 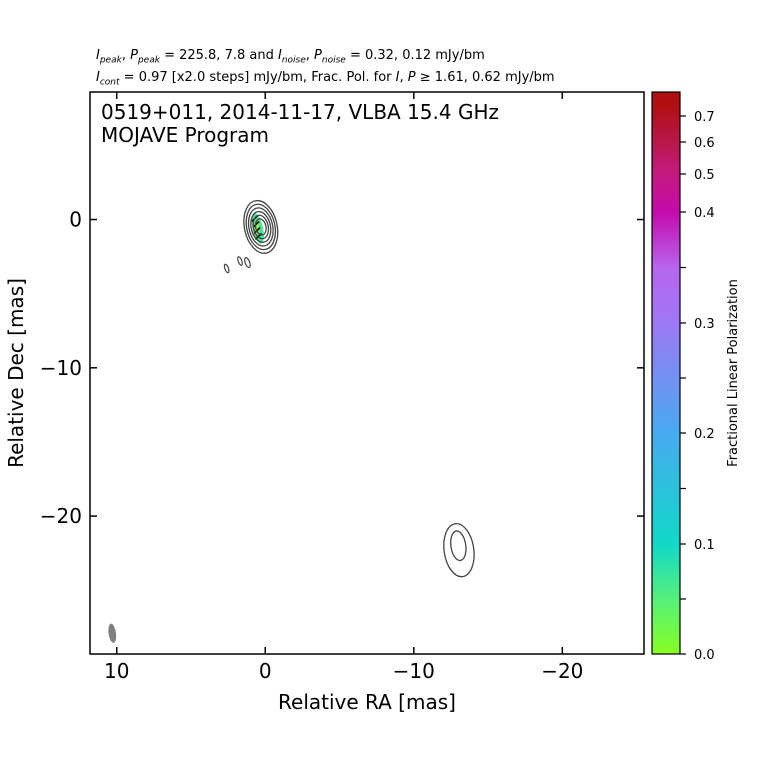 I want to click on colorbar-ticks: 0.0 0.1 0.2 0.3 0.4 0.5 0.6 0.7, so click(x=697, y=386).